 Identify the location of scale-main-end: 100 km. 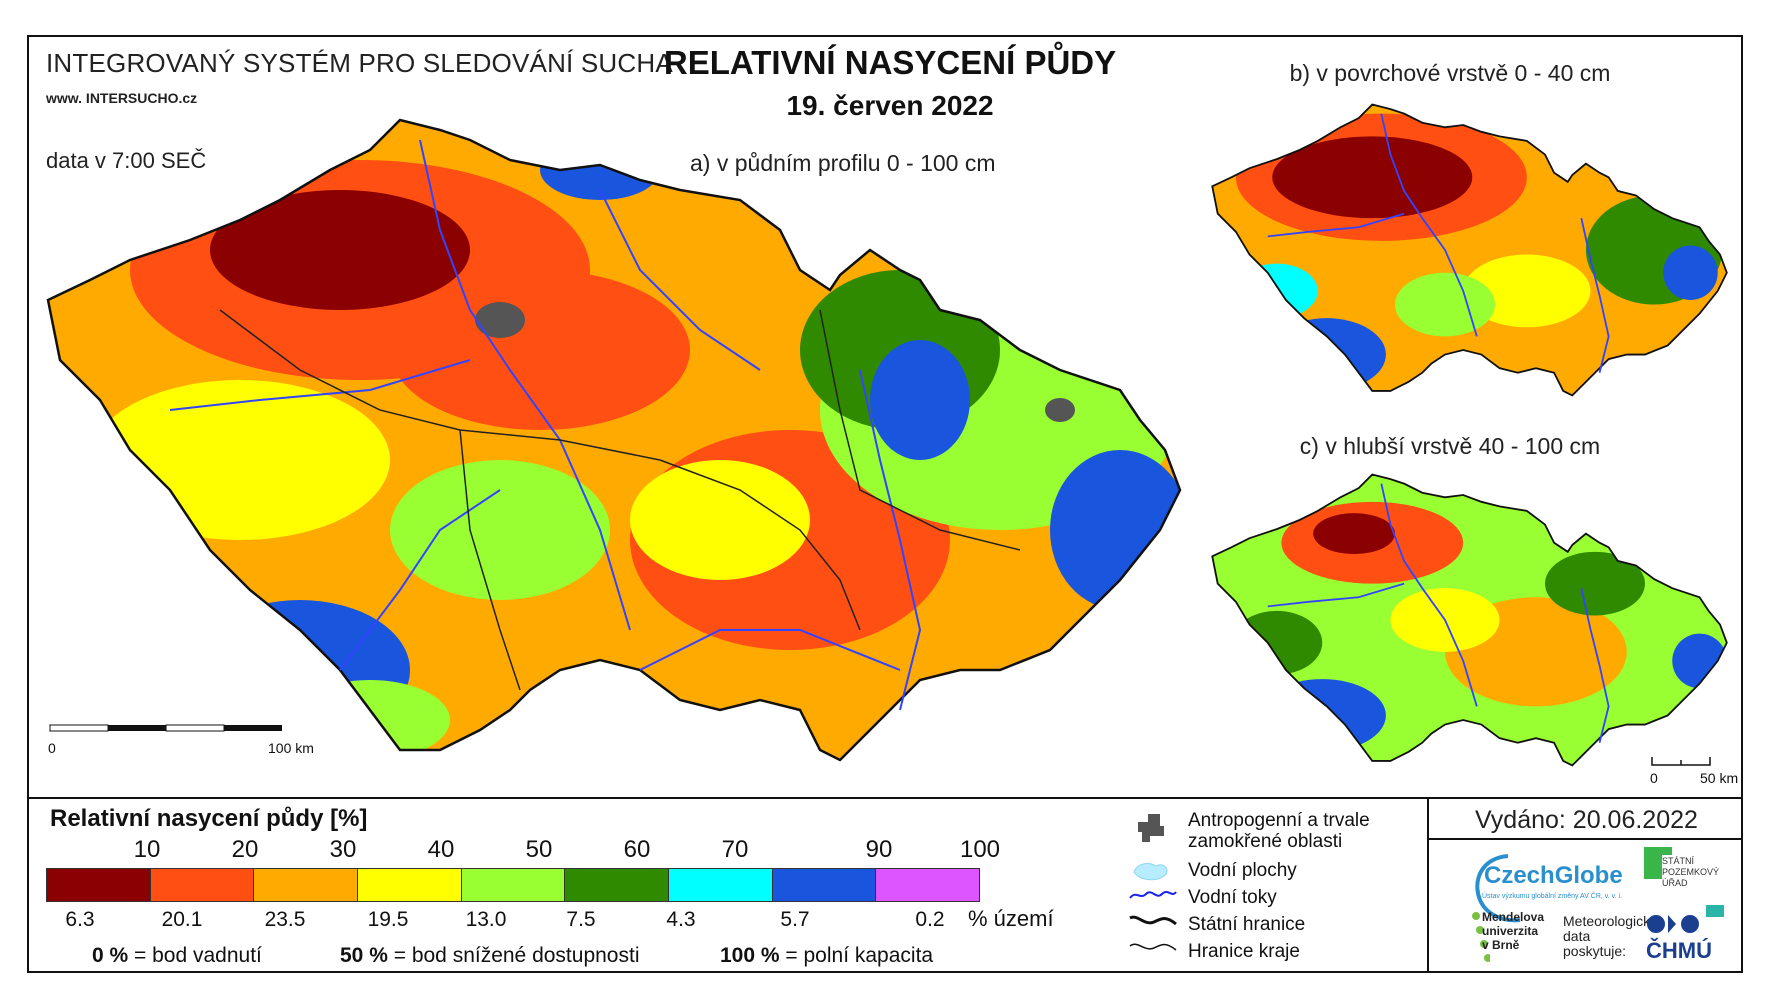
(291, 748).